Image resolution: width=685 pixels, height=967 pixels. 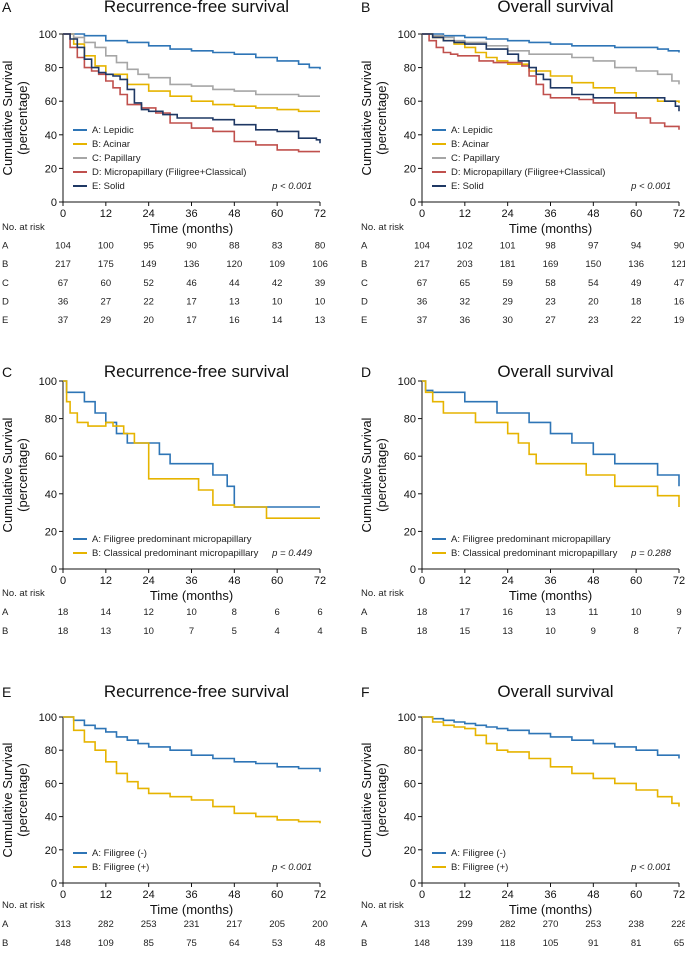 I want to click on risk-count: 64, so click(x=234, y=943).